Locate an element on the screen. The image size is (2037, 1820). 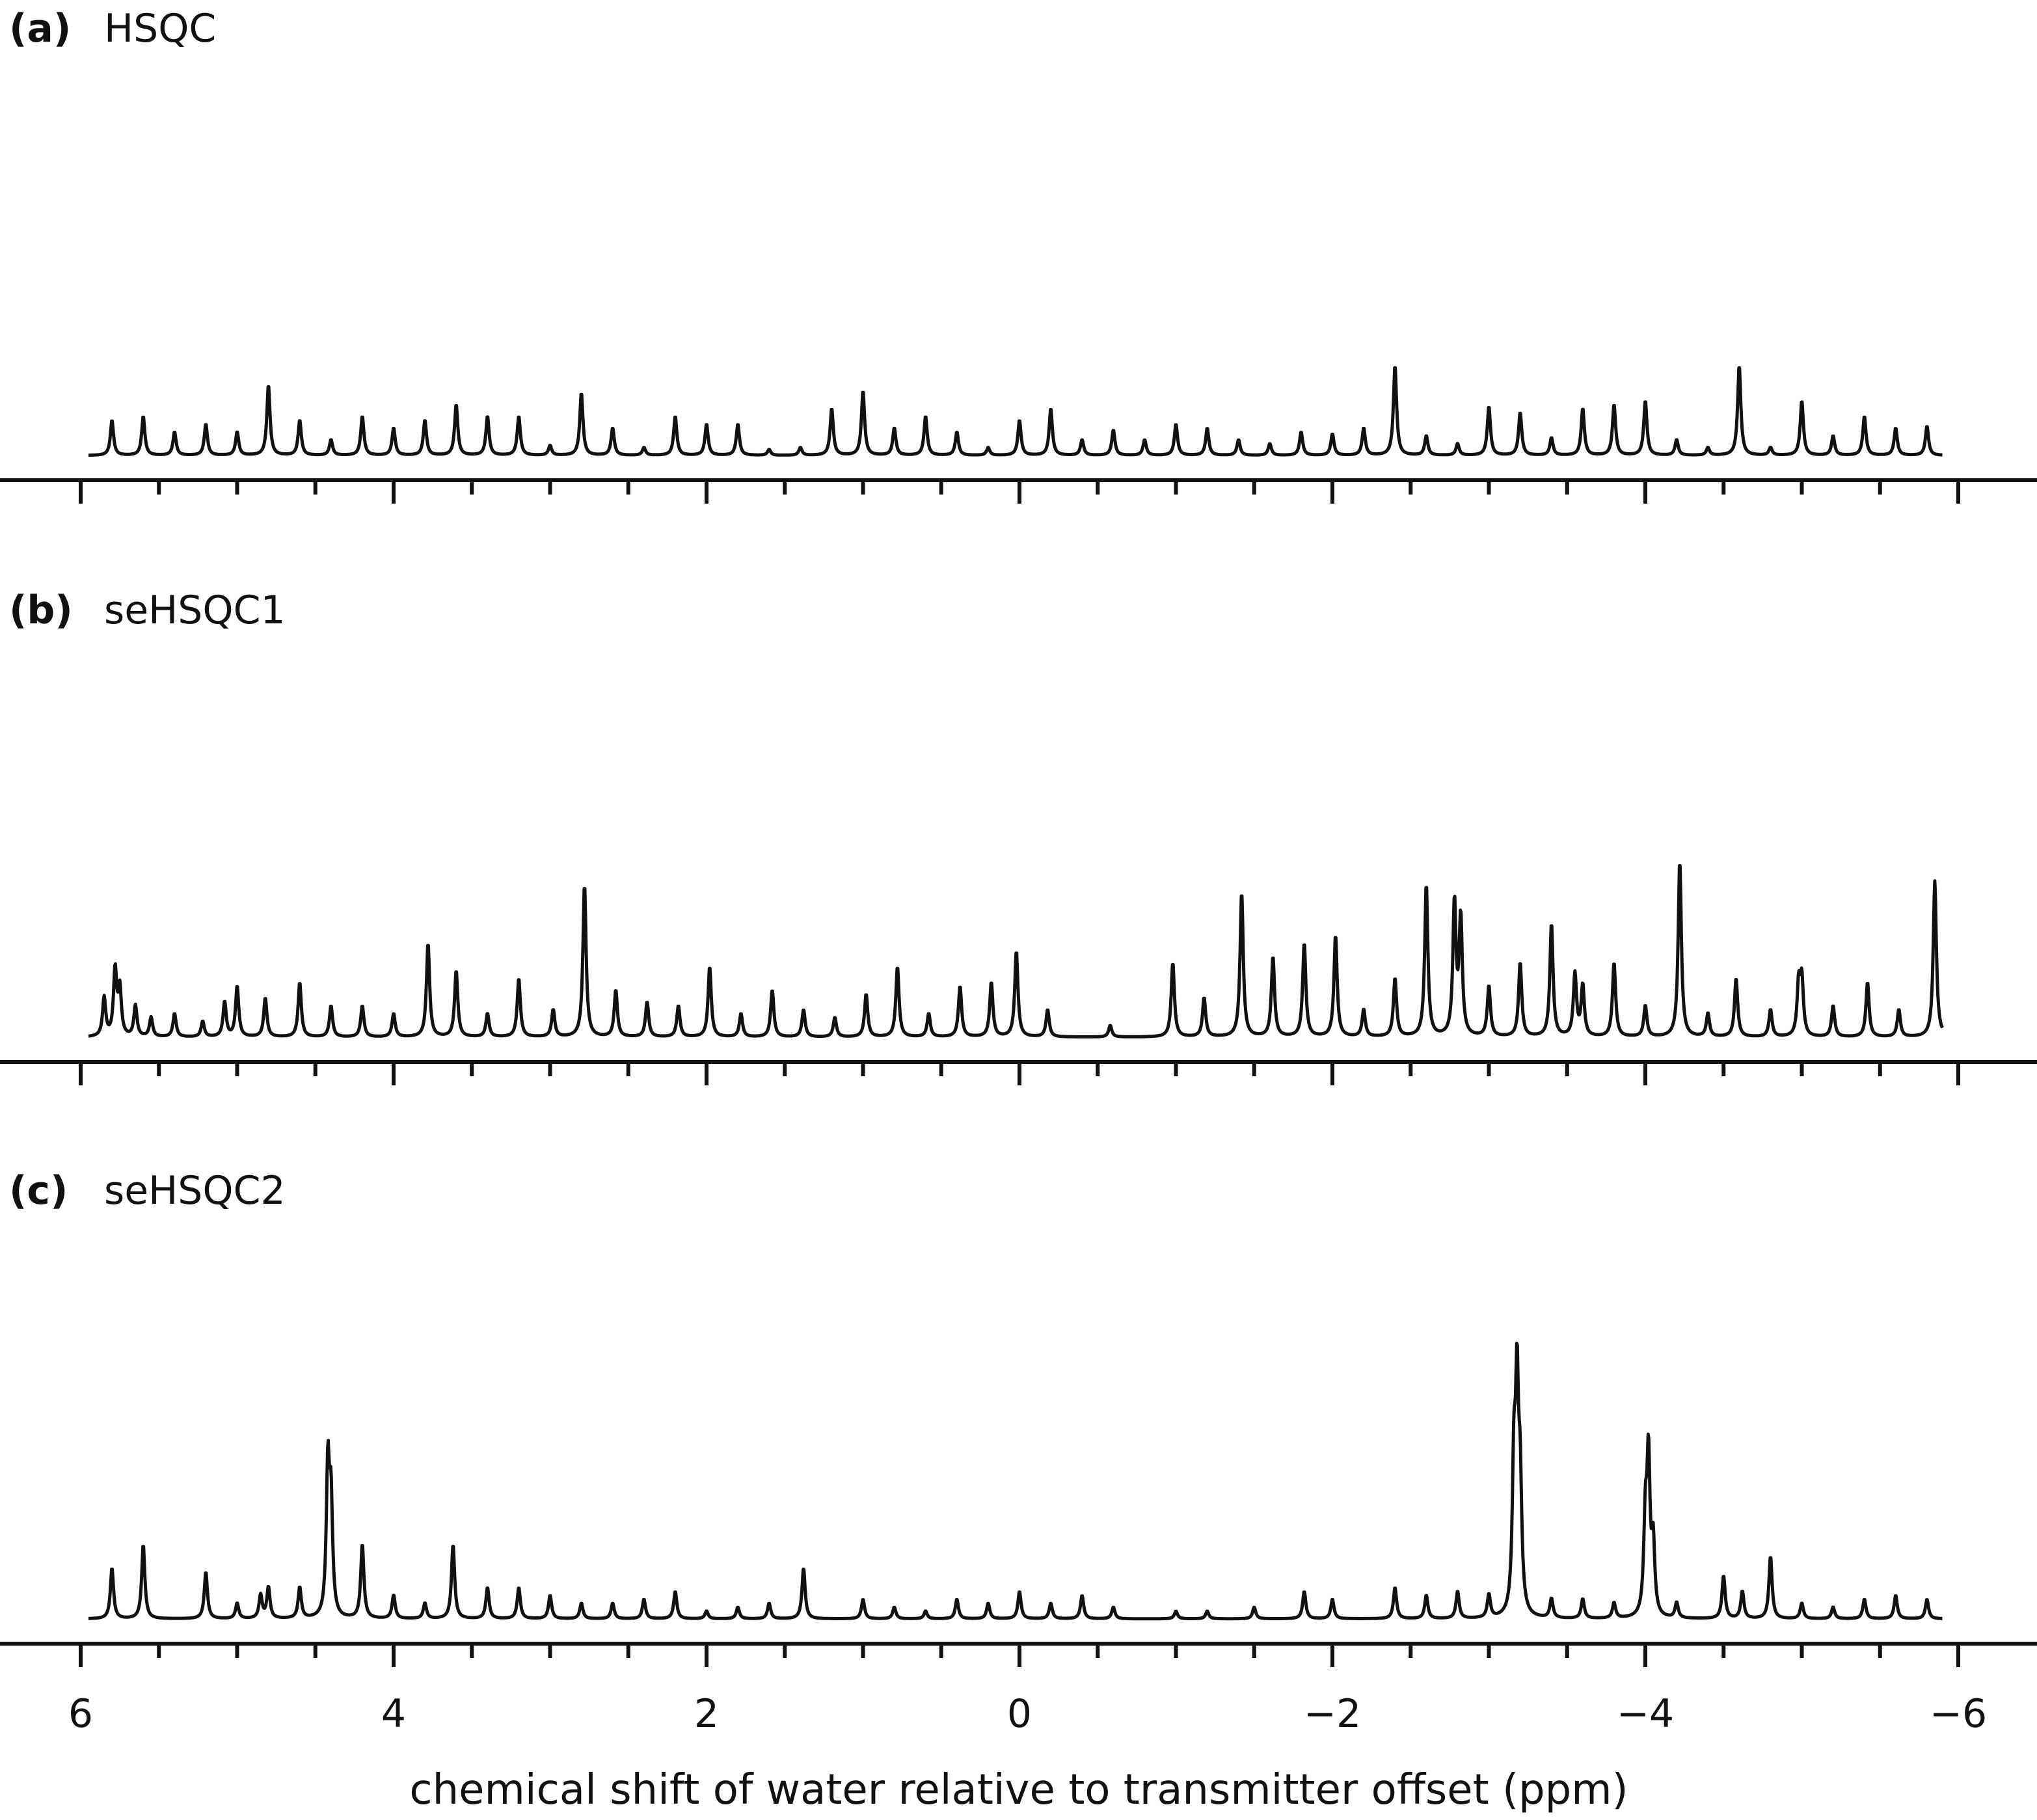
panel-b-letter: (b) is located at coordinates (41, 610).